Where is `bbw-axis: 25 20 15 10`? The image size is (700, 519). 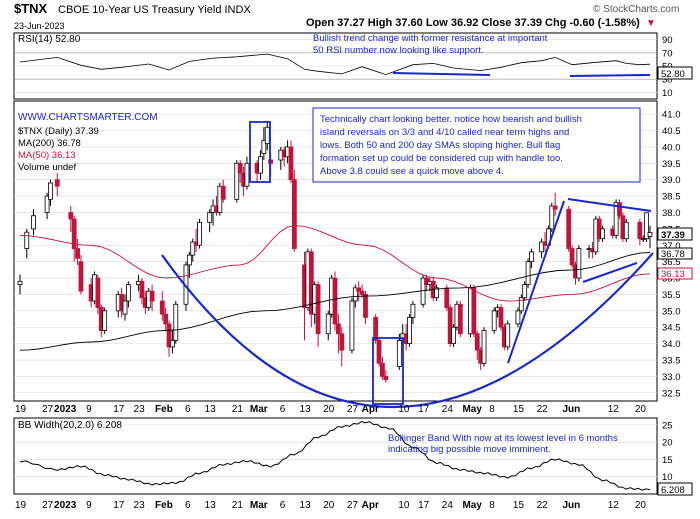
bbw-axis: 25 20 15 10 is located at coordinates (667, 451).